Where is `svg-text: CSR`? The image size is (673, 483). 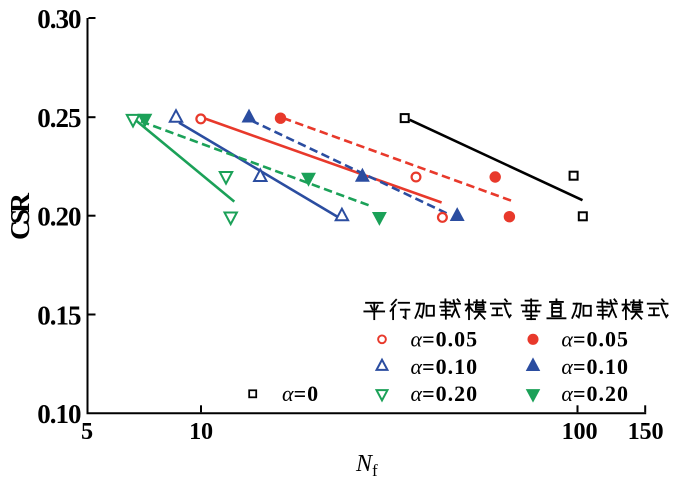 svg-text: CSR is located at coordinates (19, 216).